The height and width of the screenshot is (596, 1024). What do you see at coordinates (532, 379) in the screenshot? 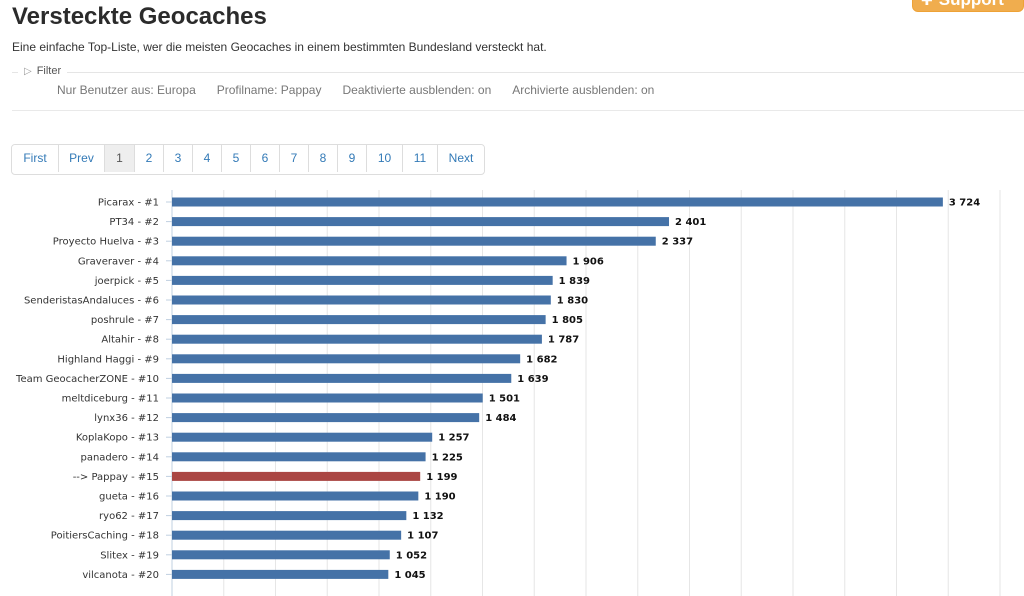
I see `value-label: 1 639` at bounding box center [532, 379].